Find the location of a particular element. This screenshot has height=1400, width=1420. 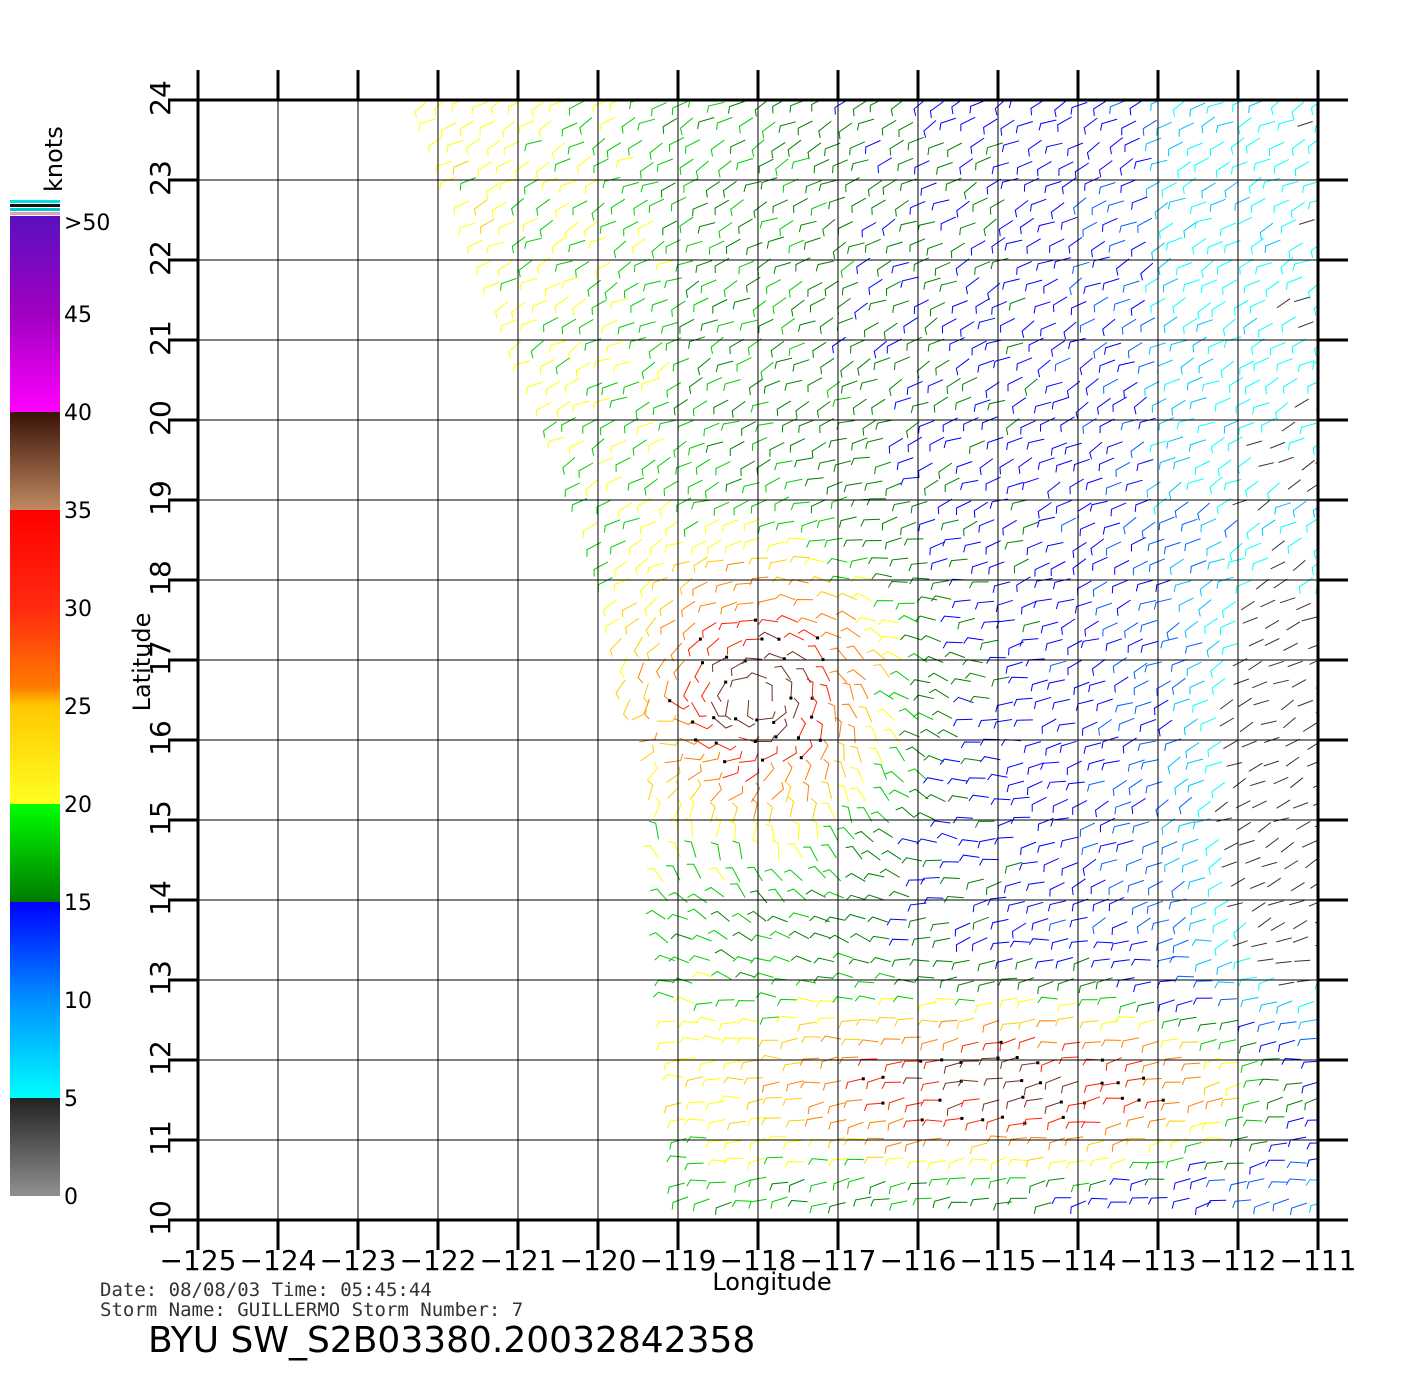

colorbar-tick-label: 20 is located at coordinates (78, 805).